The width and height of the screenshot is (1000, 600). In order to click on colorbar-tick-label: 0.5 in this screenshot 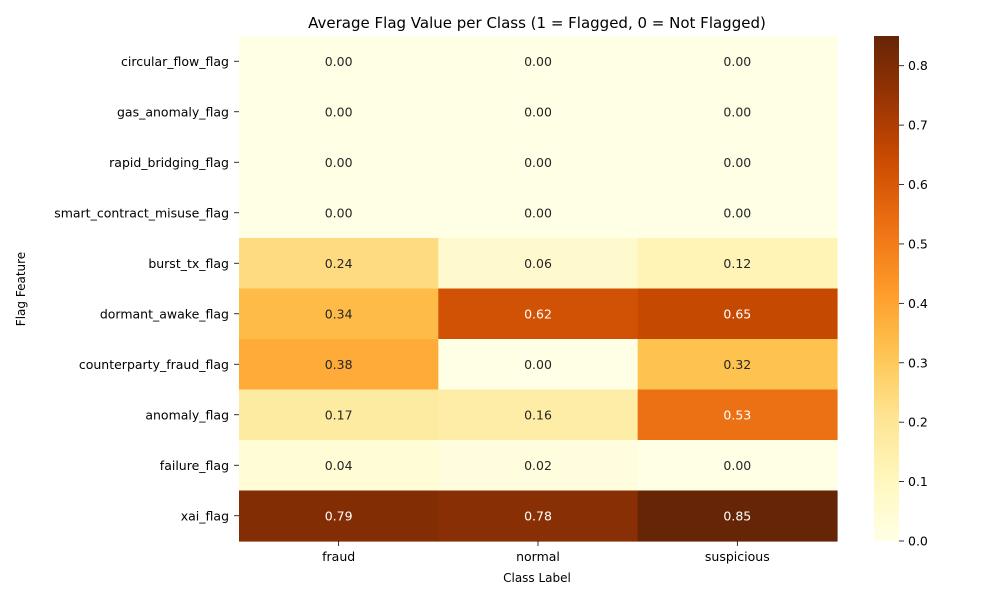, I will do `click(918, 243)`.